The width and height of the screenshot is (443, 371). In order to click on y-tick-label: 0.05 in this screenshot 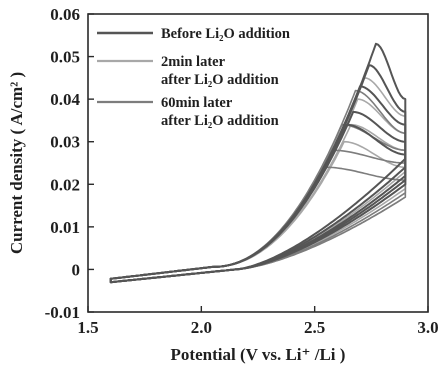, I will do `click(65, 57)`.